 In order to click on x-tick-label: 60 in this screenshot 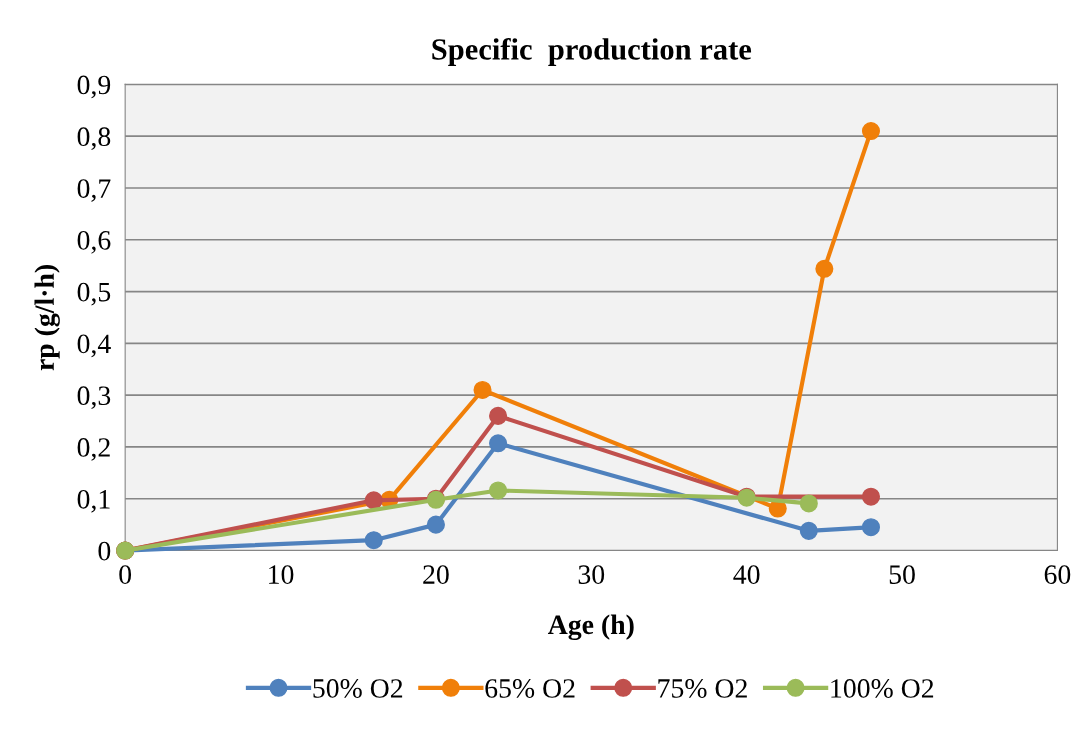, I will do `click(1057, 574)`.